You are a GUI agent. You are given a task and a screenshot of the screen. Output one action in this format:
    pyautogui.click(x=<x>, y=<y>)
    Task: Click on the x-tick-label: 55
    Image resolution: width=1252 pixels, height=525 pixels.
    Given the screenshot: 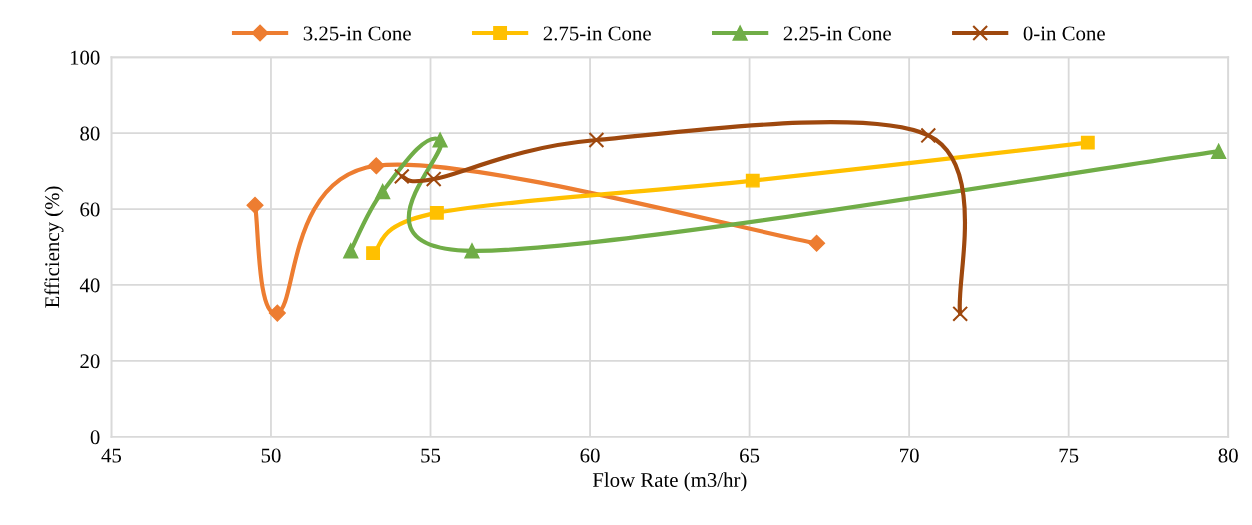 What is the action you would take?
    pyautogui.click(x=431, y=455)
    